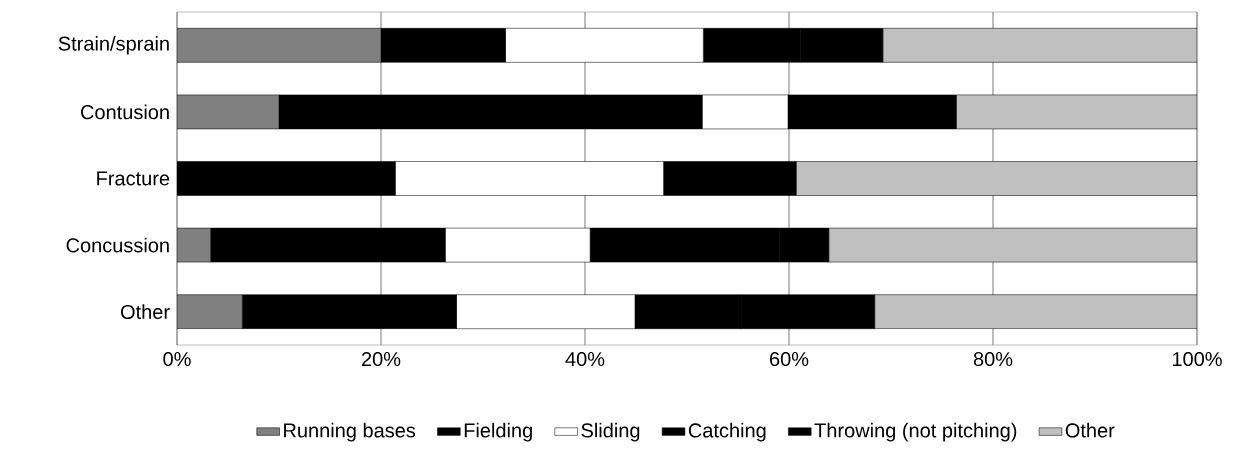  What do you see at coordinates (177, 359) in the screenshot?
I see `x-tick-label: 0%` at bounding box center [177, 359].